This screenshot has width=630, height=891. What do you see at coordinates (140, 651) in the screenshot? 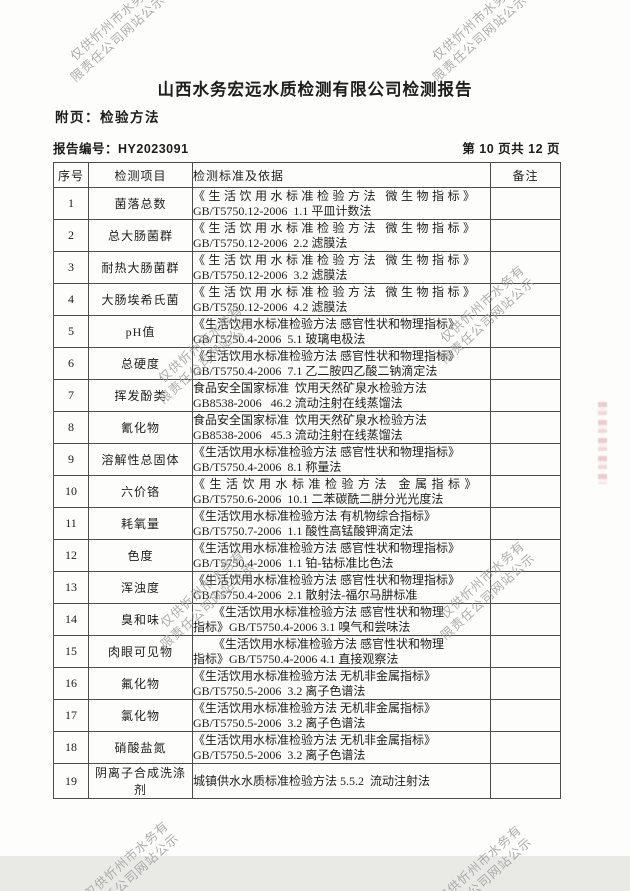
I see `test-item: 肉眼可见物` at bounding box center [140, 651].